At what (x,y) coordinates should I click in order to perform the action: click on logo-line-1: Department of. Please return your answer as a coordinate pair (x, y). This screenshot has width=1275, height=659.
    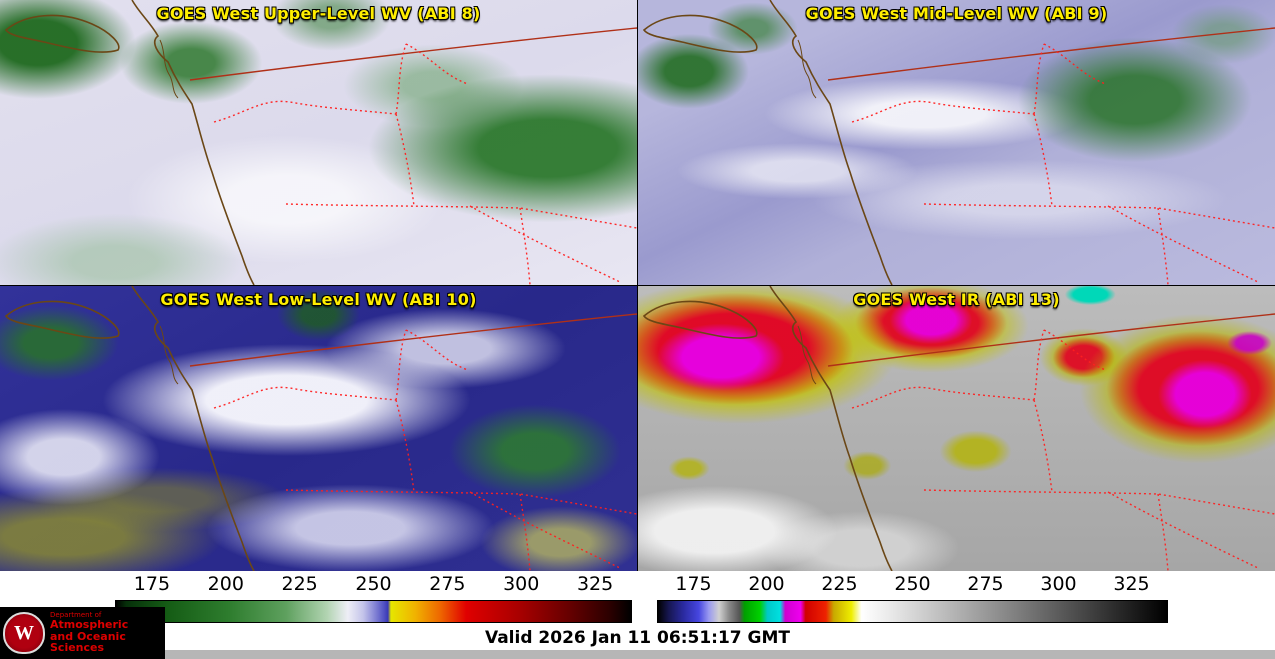
    Looking at the image, I should click on (76, 615).